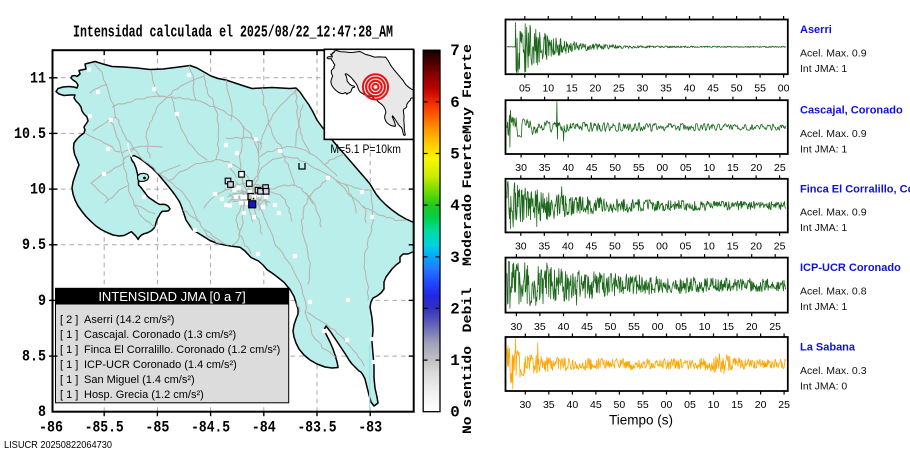  I want to click on svg-text: Muy Fuerte, so click(467, 89).